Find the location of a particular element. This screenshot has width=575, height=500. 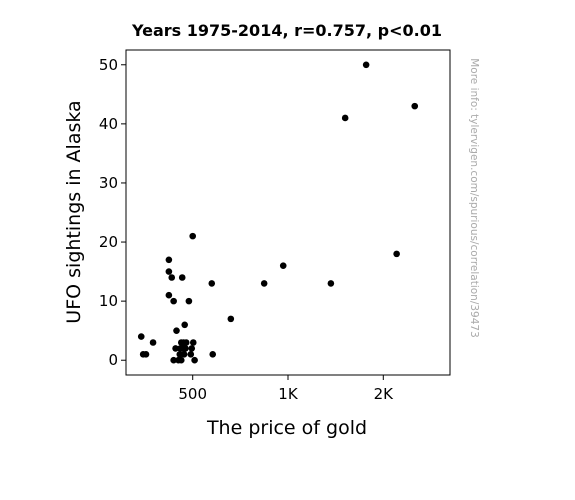

y-tick-label: 30 is located at coordinates (108, 183).